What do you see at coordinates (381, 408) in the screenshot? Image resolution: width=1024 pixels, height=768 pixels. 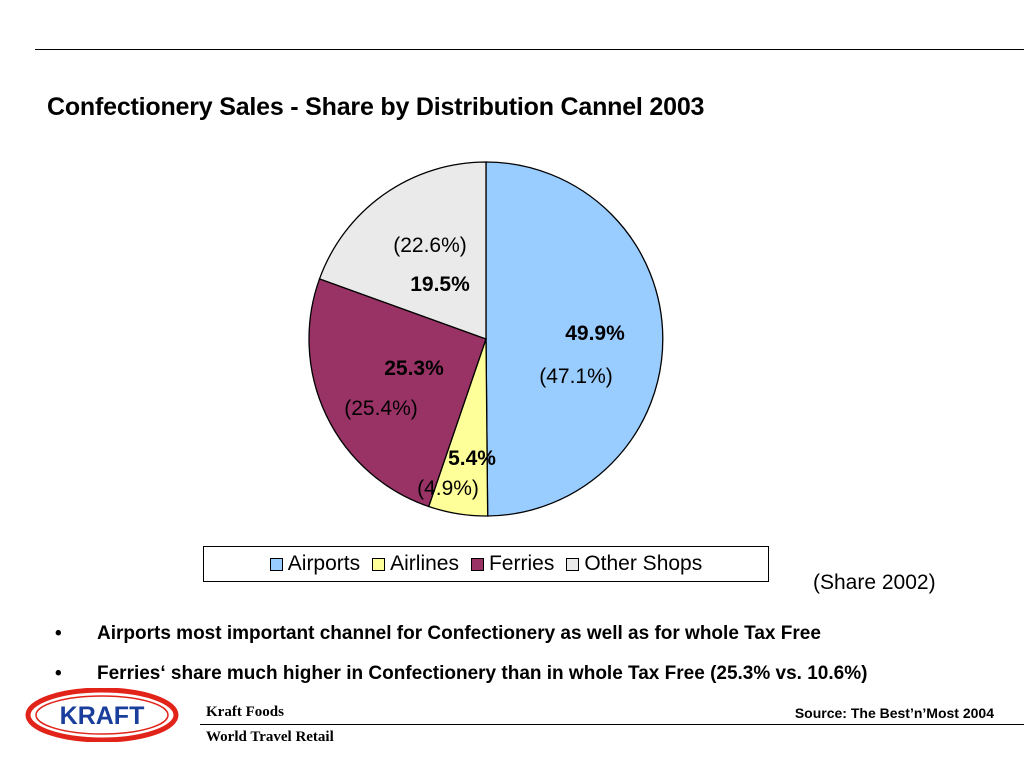 I see `pie-prev-label-ferries: (25.4%)` at bounding box center [381, 408].